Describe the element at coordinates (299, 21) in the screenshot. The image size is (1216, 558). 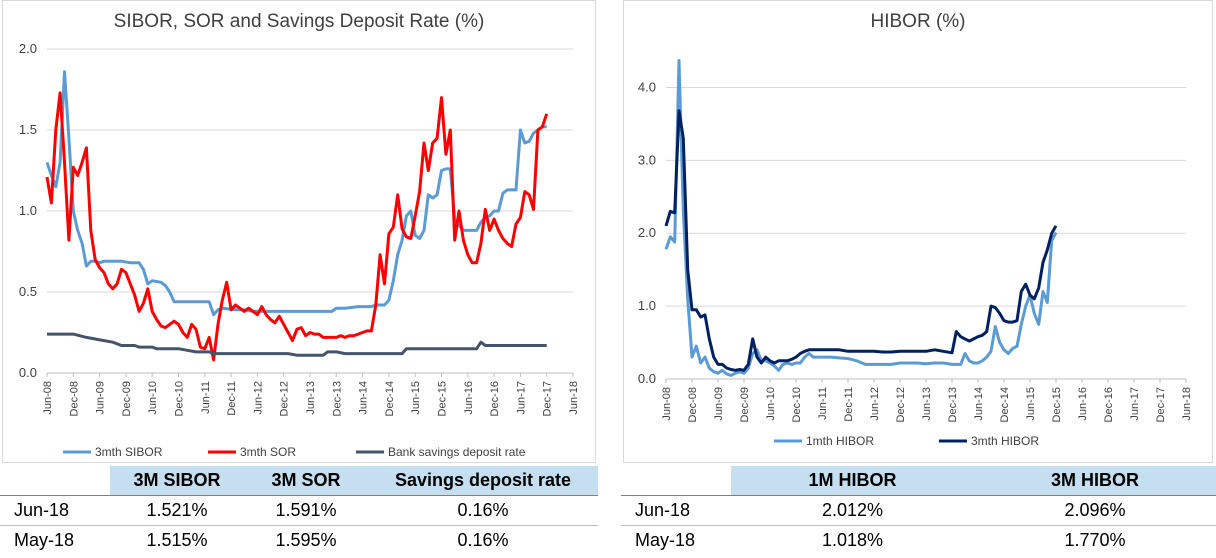
I see `chart-title: SIBOR, SOR and Savings Deposit Rate (%)` at that location.